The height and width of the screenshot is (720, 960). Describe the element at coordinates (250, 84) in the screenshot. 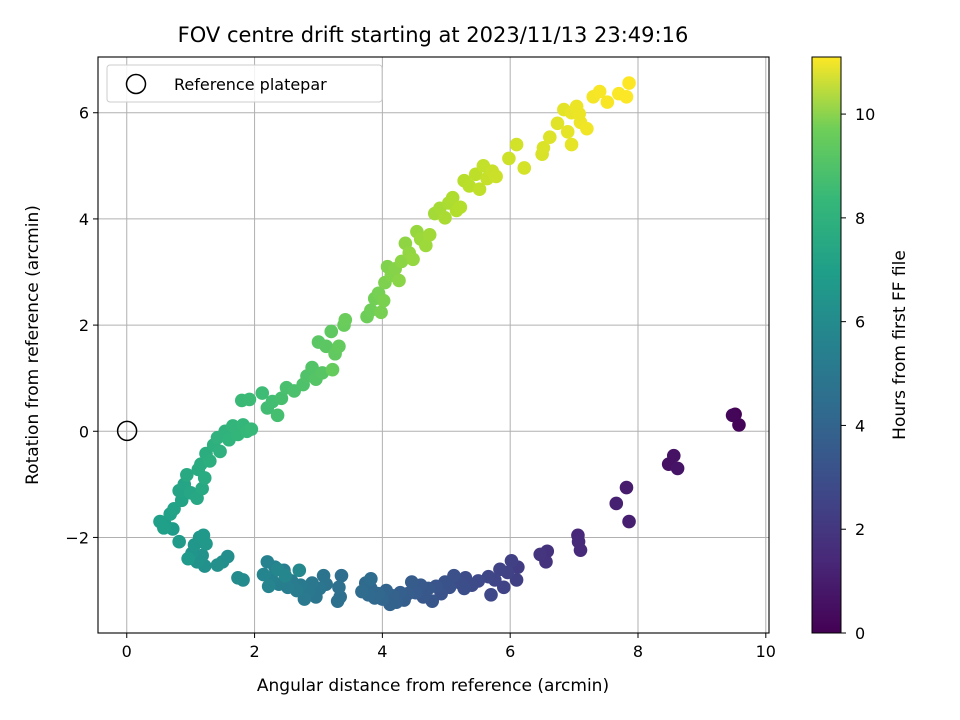

I see `legend-label: Reference platepar` at that location.